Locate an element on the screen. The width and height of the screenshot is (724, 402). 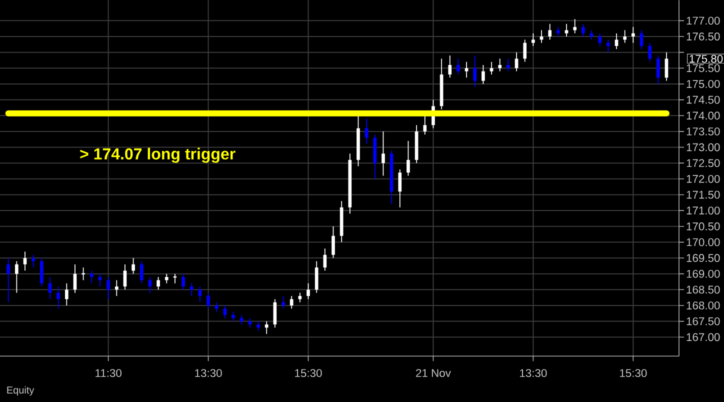
y-tick-label: 175.00 is located at coordinates (703, 84).